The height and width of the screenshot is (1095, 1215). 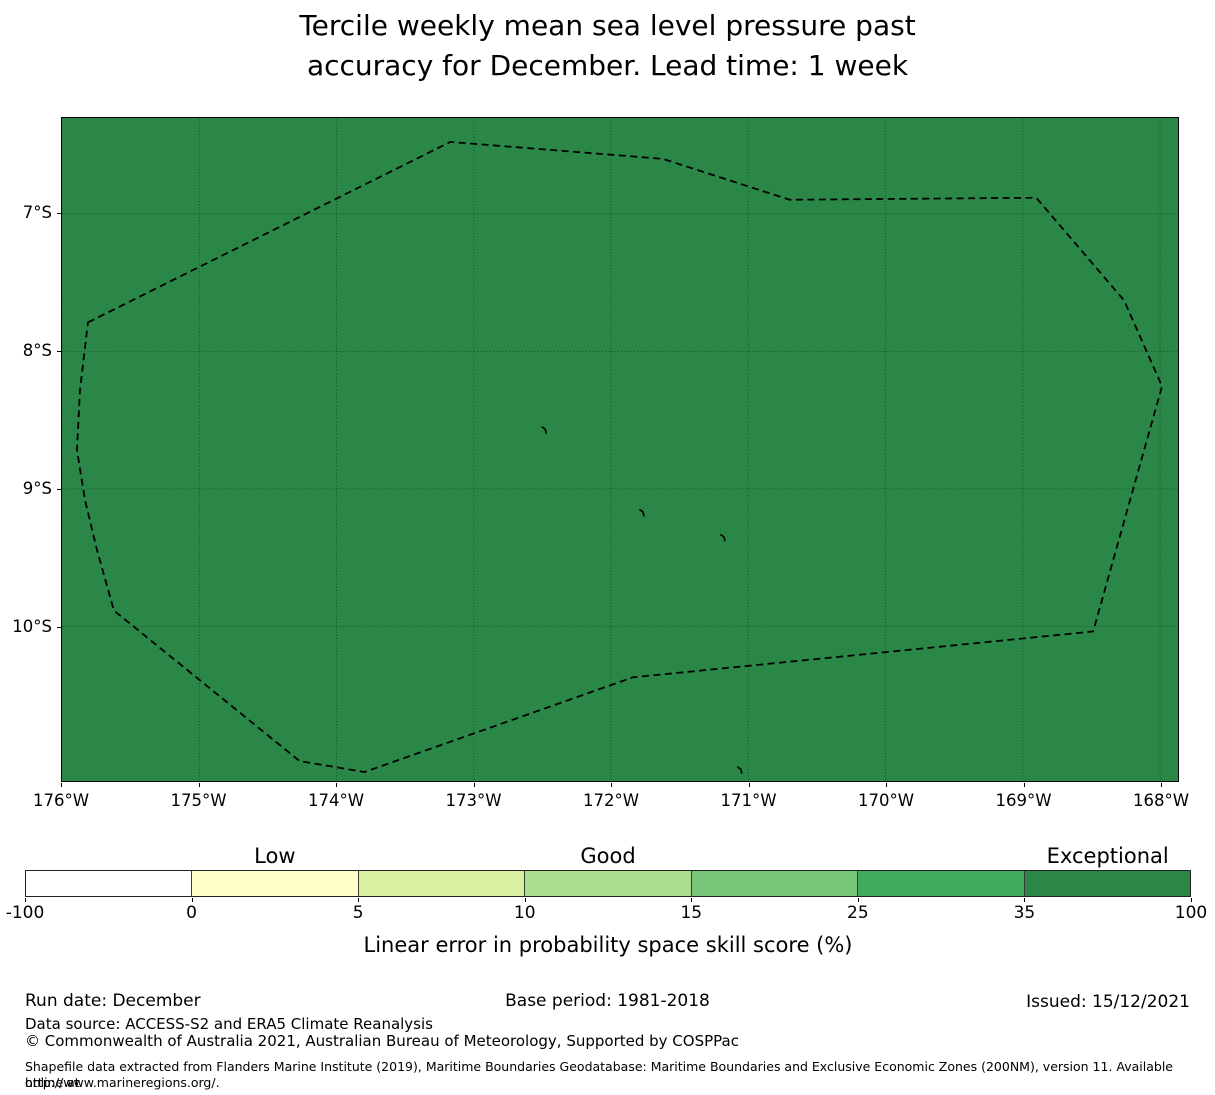 What do you see at coordinates (691, 913) in the screenshot?
I see `colorbar-tick-label: 15` at bounding box center [691, 913].